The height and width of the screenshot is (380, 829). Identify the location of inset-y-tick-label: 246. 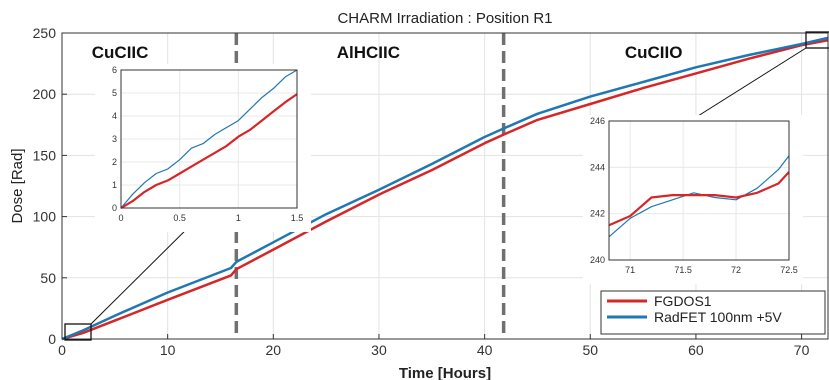
(597, 121).